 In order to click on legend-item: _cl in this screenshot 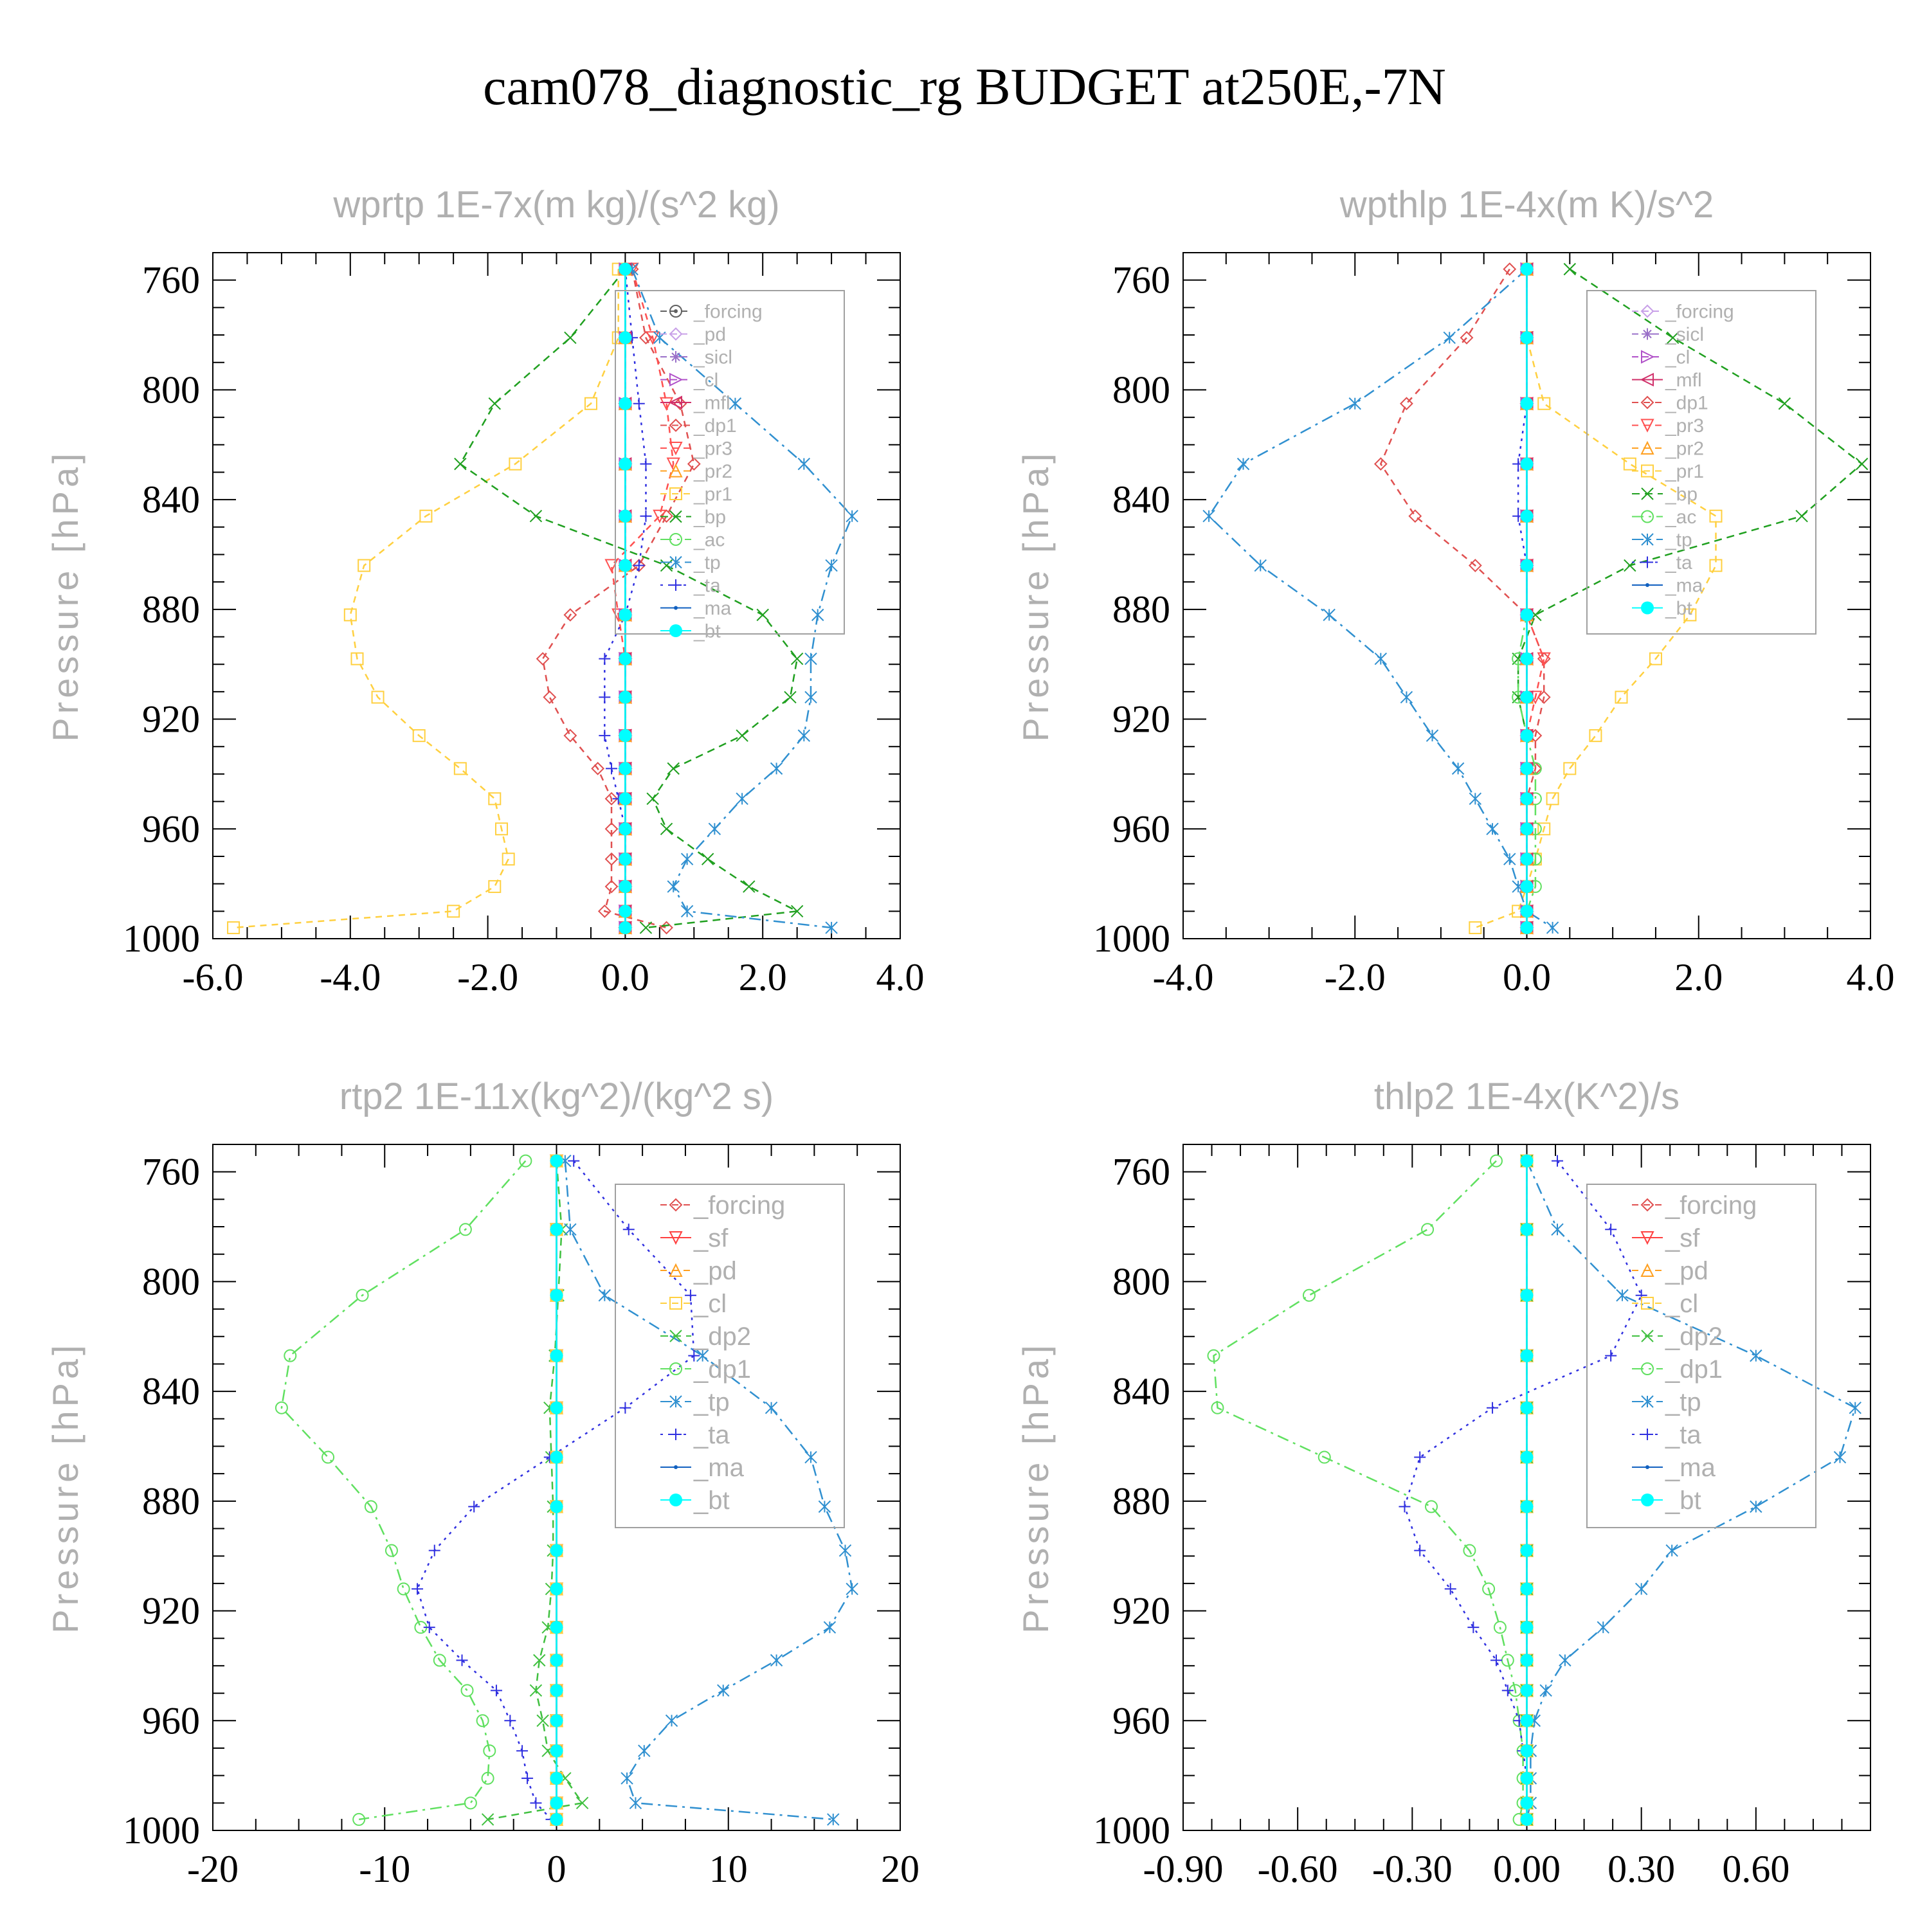, I will do `click(693, 1304)`.